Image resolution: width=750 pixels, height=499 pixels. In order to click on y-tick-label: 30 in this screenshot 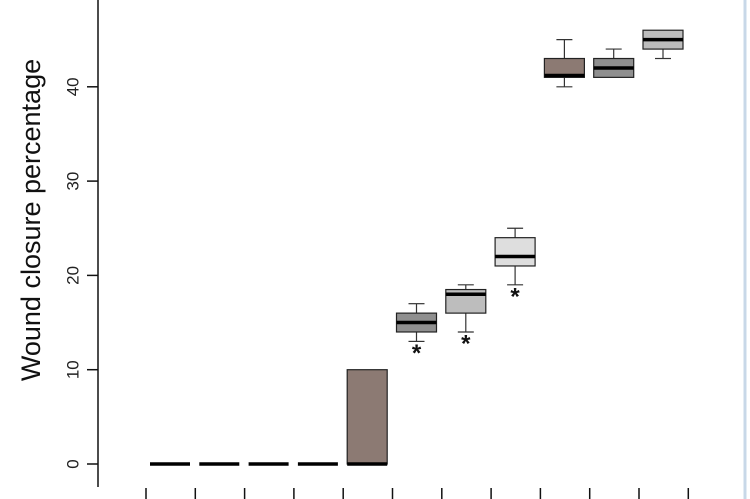, I will do `click(72, 181)`.